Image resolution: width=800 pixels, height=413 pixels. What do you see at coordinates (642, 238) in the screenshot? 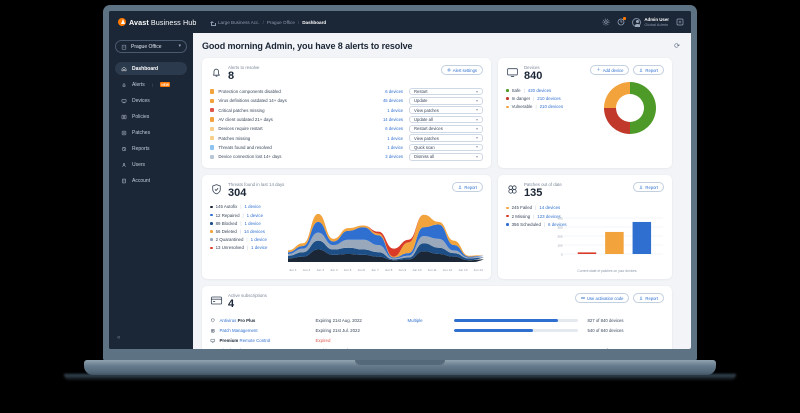
I see `bar-scheduled` at bounding box center [642, 238].